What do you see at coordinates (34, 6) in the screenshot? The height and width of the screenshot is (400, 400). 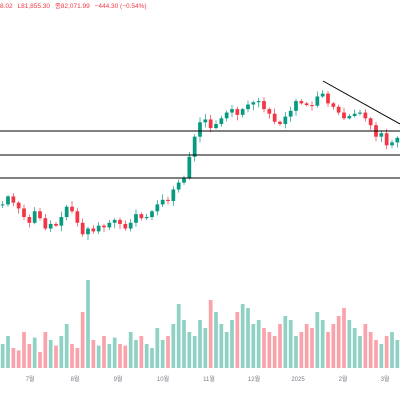 I see `low-value: L81,855.30` at bounding box center [34, 6].